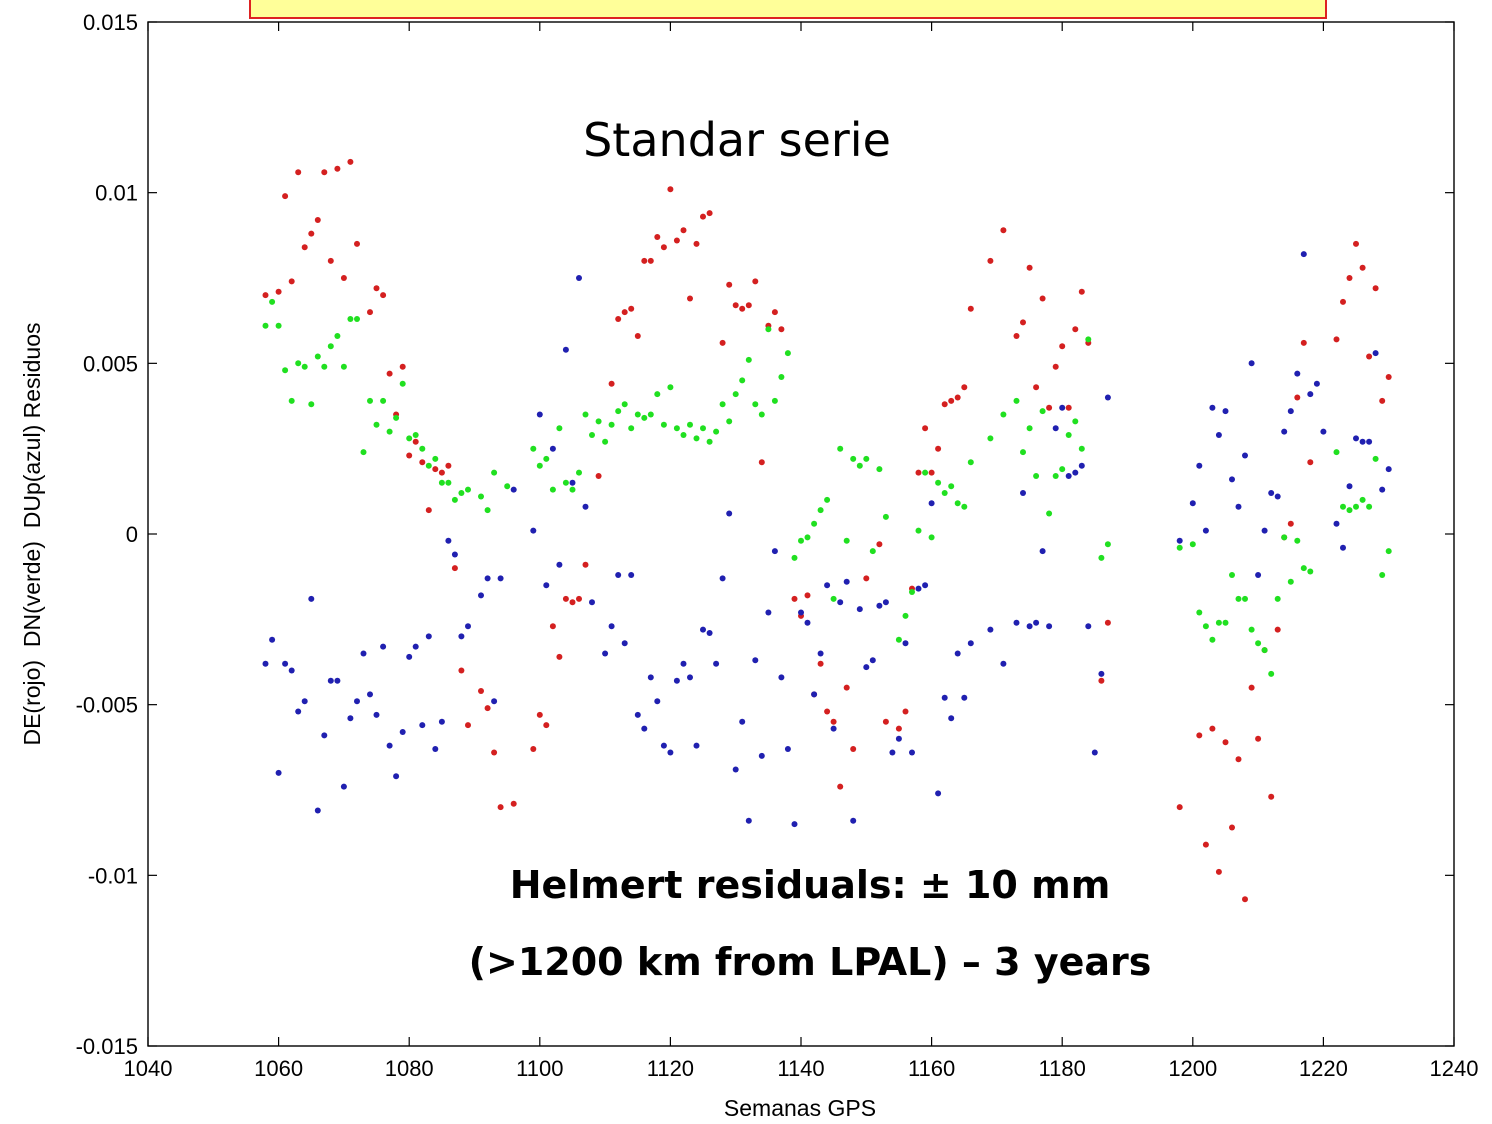 The height and width of the screenshot is (1124, 1492). Describe the element at coordinates (148, 1068) in the screenshot. I see `x-tick-label: 1040` at that location.